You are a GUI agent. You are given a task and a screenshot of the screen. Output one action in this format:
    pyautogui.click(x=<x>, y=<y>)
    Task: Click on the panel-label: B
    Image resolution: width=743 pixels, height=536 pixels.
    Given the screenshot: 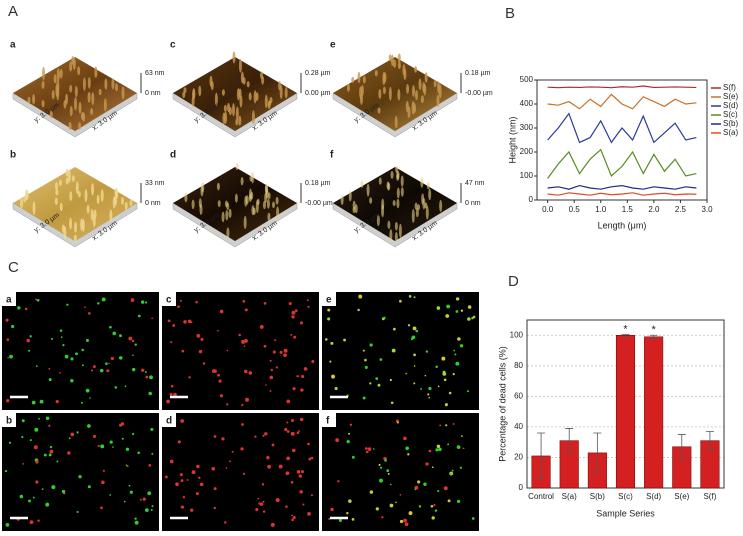 What is the action you would take?
    pyautogui.click(x=510, y=13)
    